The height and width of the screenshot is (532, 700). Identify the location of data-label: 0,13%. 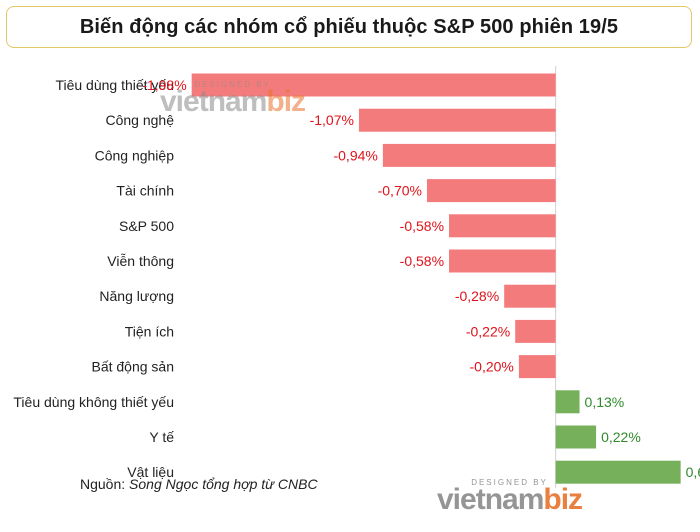
(605, 402).